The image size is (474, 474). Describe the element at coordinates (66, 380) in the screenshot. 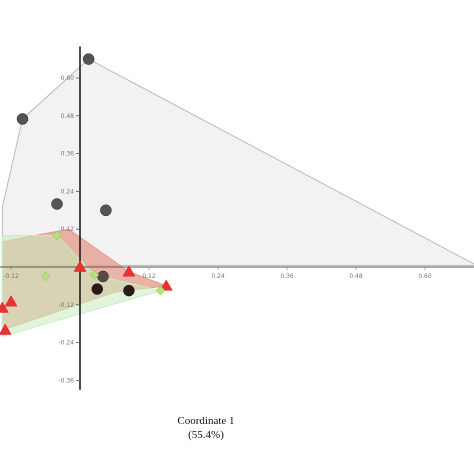

I see `y-tick-label: -0.36` at that location.